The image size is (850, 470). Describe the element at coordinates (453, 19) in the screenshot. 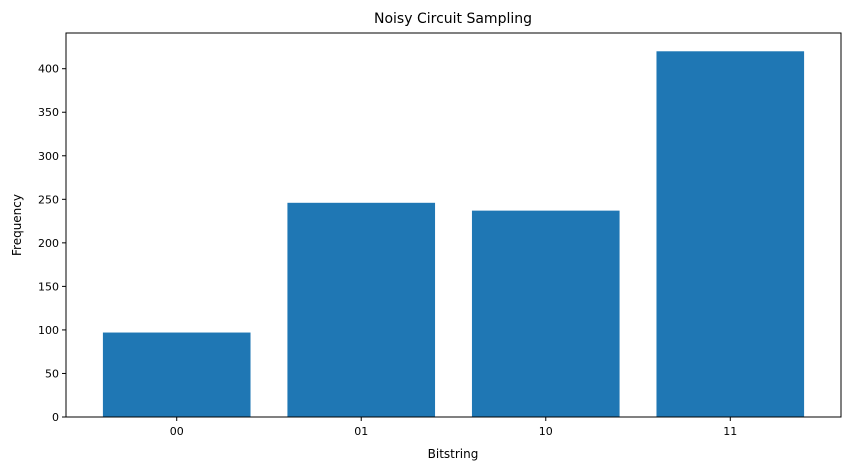

I see `chart-title: Noisy Circuit Sampling` at that location.